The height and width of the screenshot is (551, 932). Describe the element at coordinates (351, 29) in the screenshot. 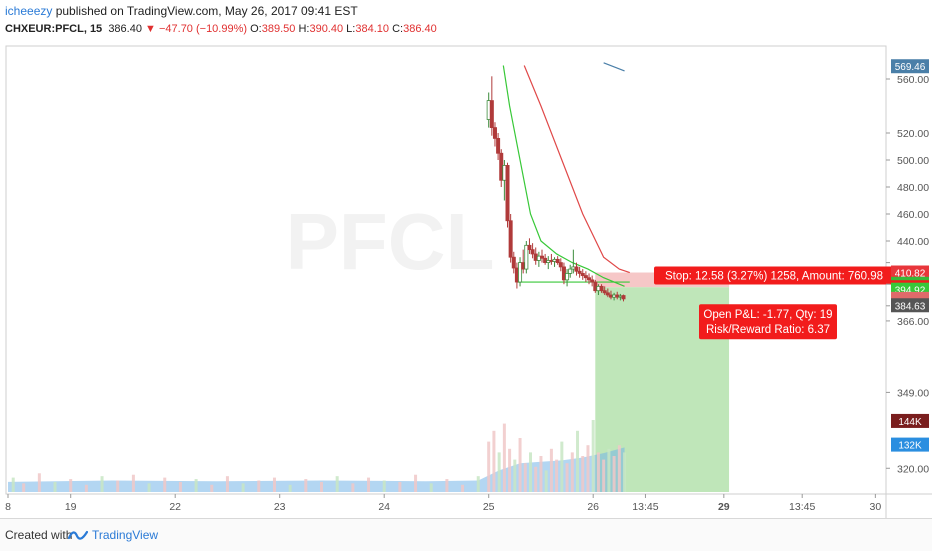

I see `low-label: L:` at that location.